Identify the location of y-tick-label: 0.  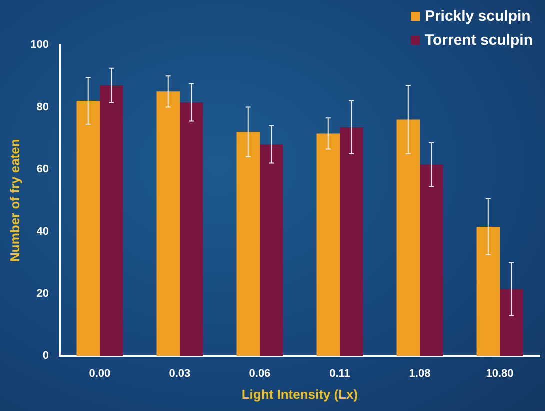
(45, 356).